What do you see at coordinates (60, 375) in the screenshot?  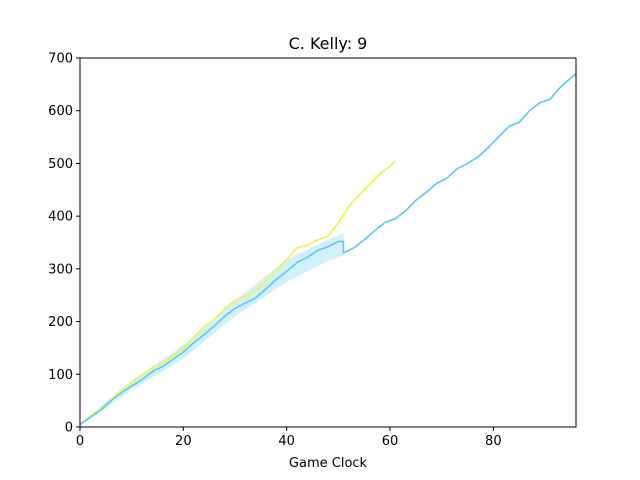 I see `y-tick-label: 100` at bounding box center [60, 375].